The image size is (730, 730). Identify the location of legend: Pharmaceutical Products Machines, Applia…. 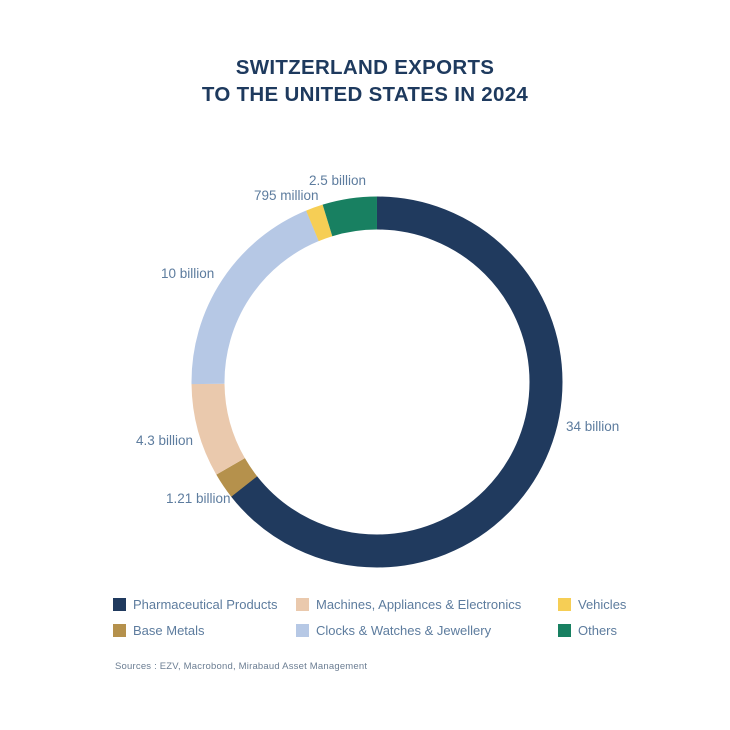
(369, 617).